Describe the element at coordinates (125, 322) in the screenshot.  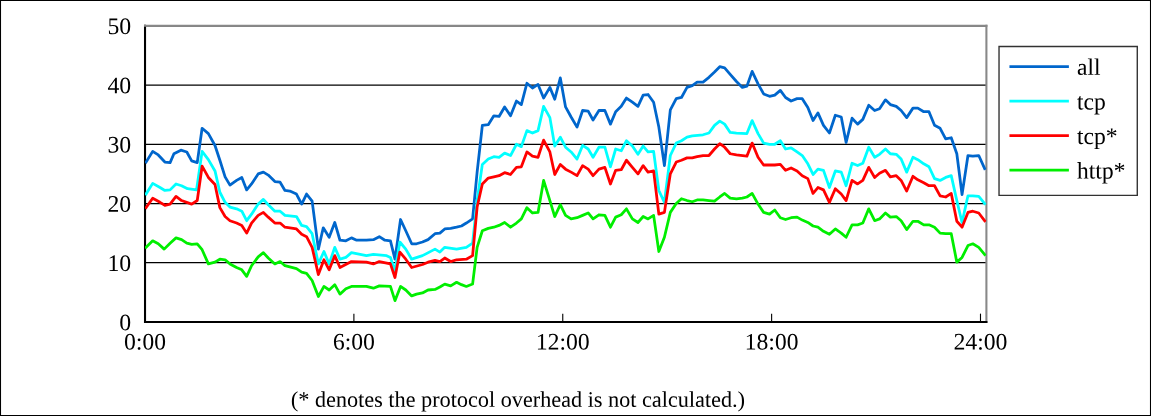
I see `y-tick-label: 0` at that location.